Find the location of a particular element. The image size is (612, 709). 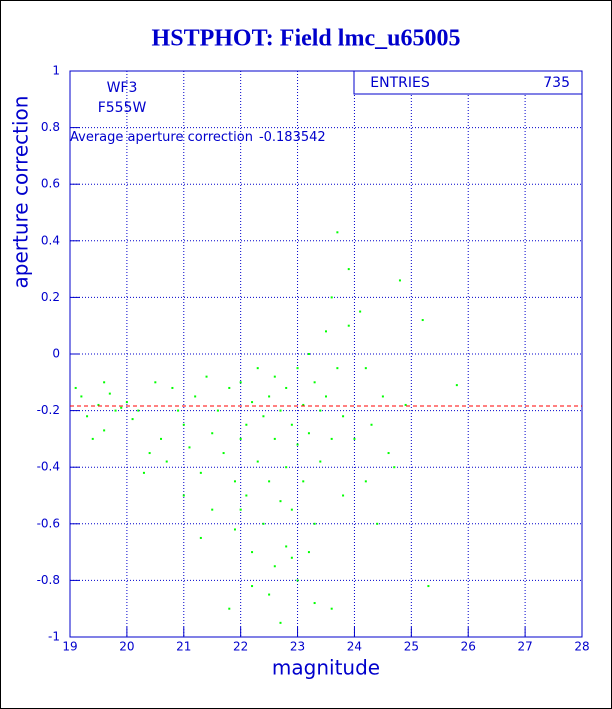

x-tick-label: 28 is located at coordinates (581, 647).